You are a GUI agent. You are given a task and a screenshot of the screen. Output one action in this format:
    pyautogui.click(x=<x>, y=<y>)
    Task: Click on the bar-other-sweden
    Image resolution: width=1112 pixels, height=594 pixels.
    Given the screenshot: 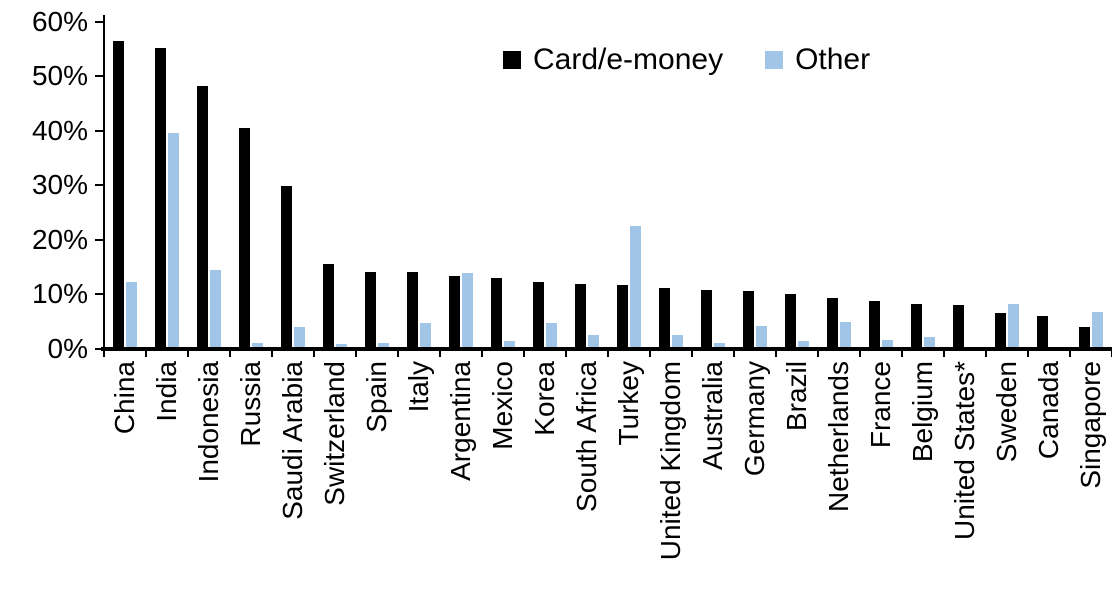 What is the action you would take?
    pyautogui.click(x=1013, y=326)
    